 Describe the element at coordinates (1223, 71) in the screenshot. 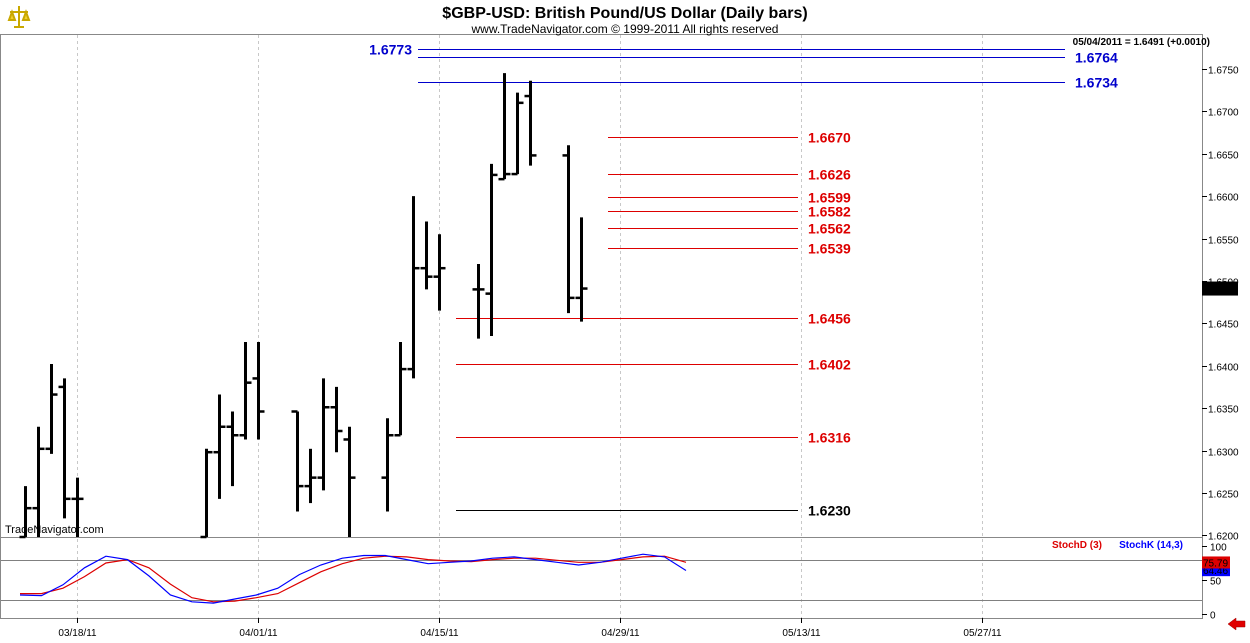

I see `y-tick-label: 1.6750` at that location.